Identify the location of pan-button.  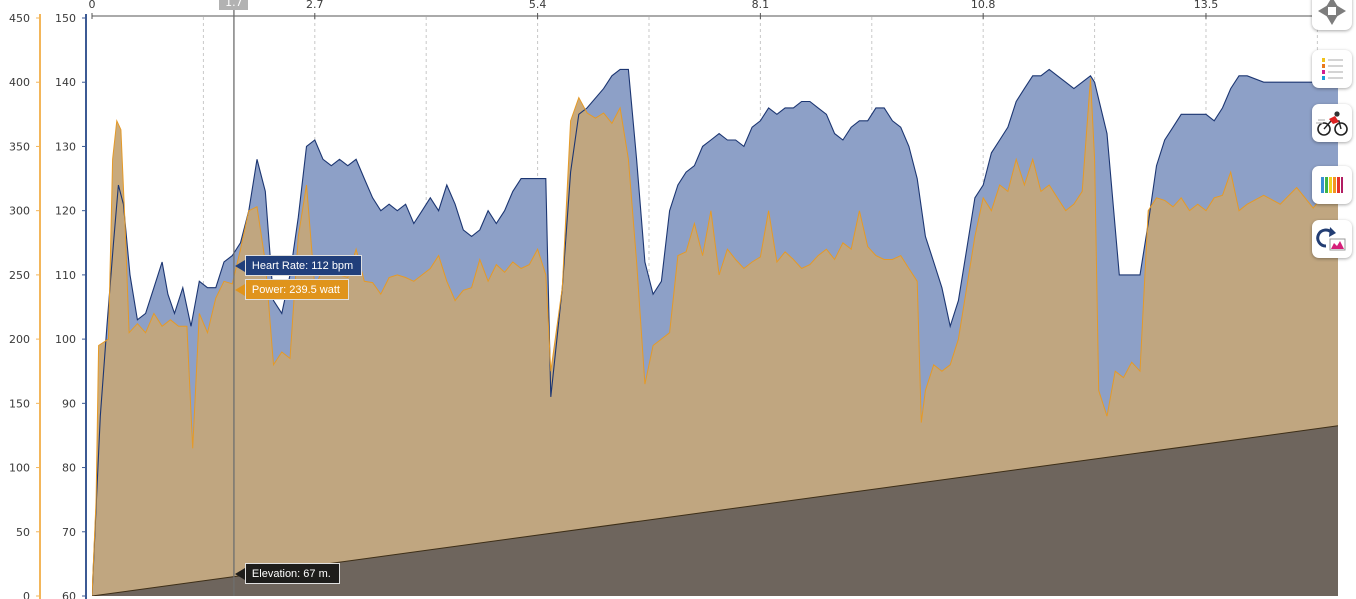
(1332, 15).